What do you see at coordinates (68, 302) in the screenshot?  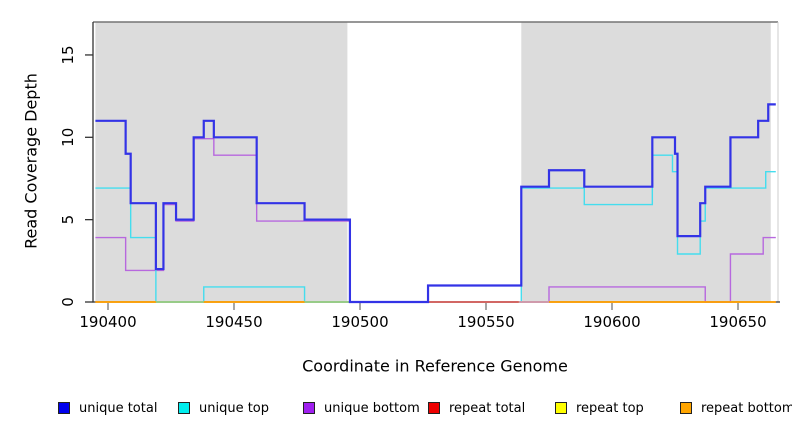 I see `svg-text: 0` at bounding box center [68, 302].